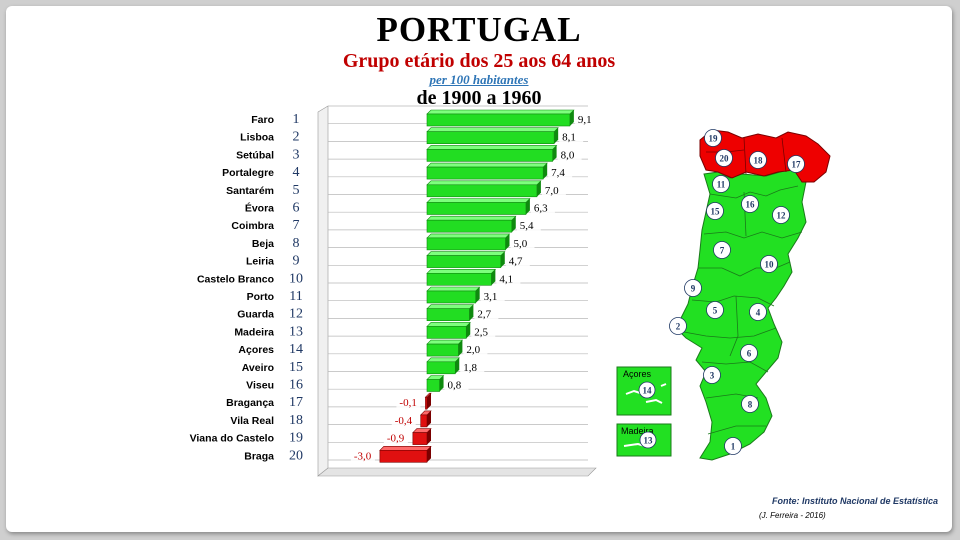  I want to click on rank-label: 4, so click(296, 172).